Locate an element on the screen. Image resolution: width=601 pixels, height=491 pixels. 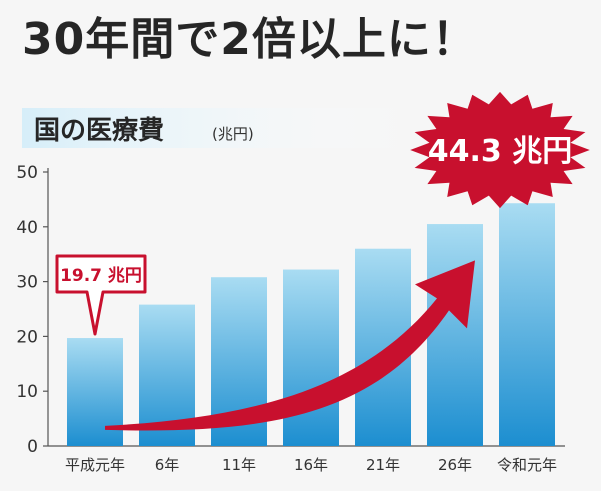
highlight-burst is located at coordinates (500, 150).